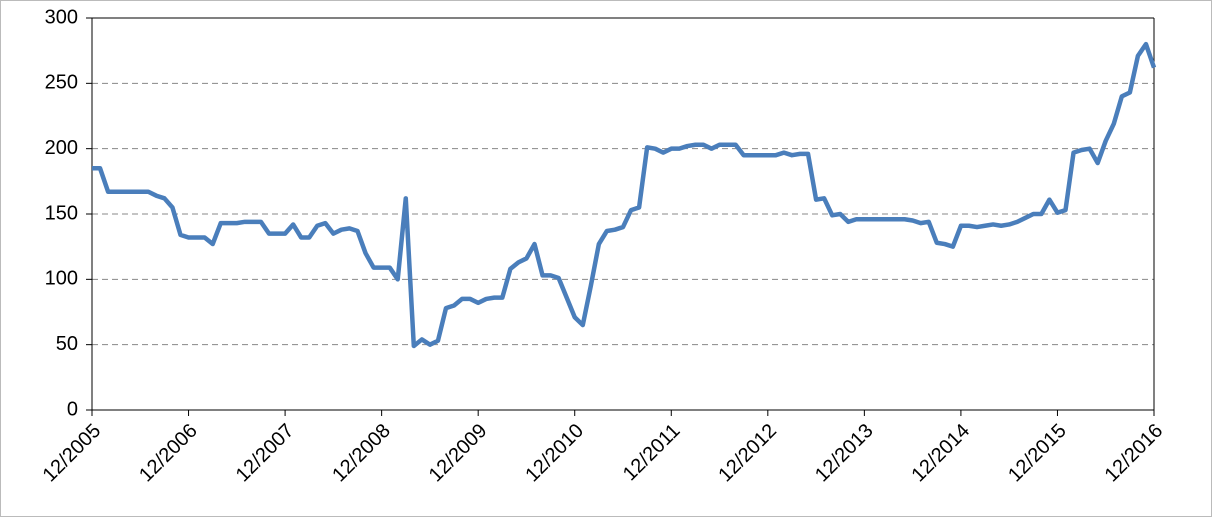 This screenshot has height=517, width=1212. Describe the element at coordinates (67, 344) in the screenshot. I see `y-tick-label: 50` at that location.